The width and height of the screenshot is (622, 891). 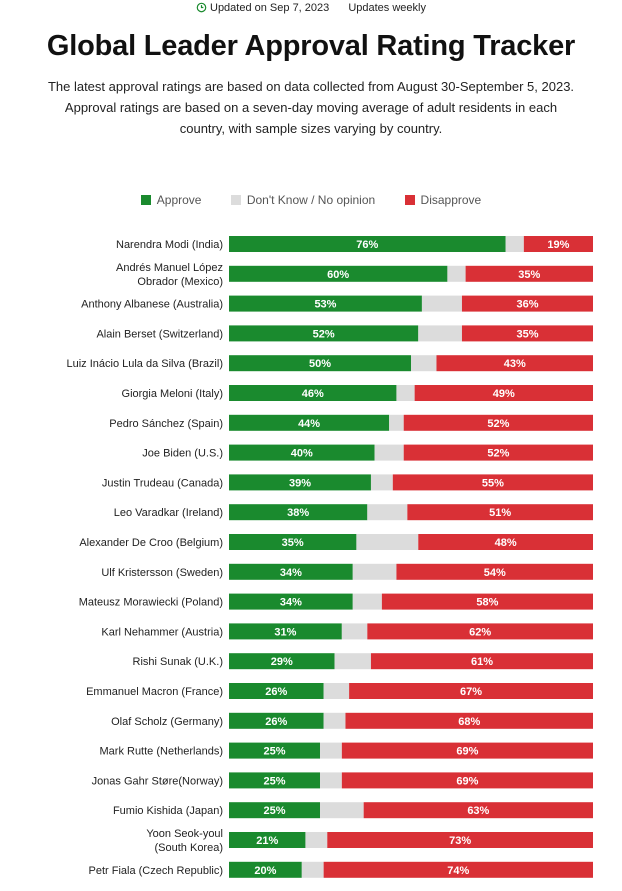 I want to click on legend-dont-know: Don't Know / No opinion, so click(x=303, y=200).